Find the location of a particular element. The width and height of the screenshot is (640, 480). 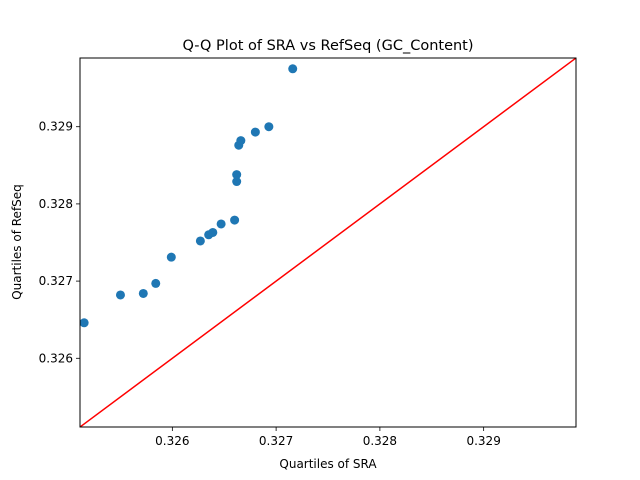

y-tick-label: 0.326 is located at coordinates (56, 358).